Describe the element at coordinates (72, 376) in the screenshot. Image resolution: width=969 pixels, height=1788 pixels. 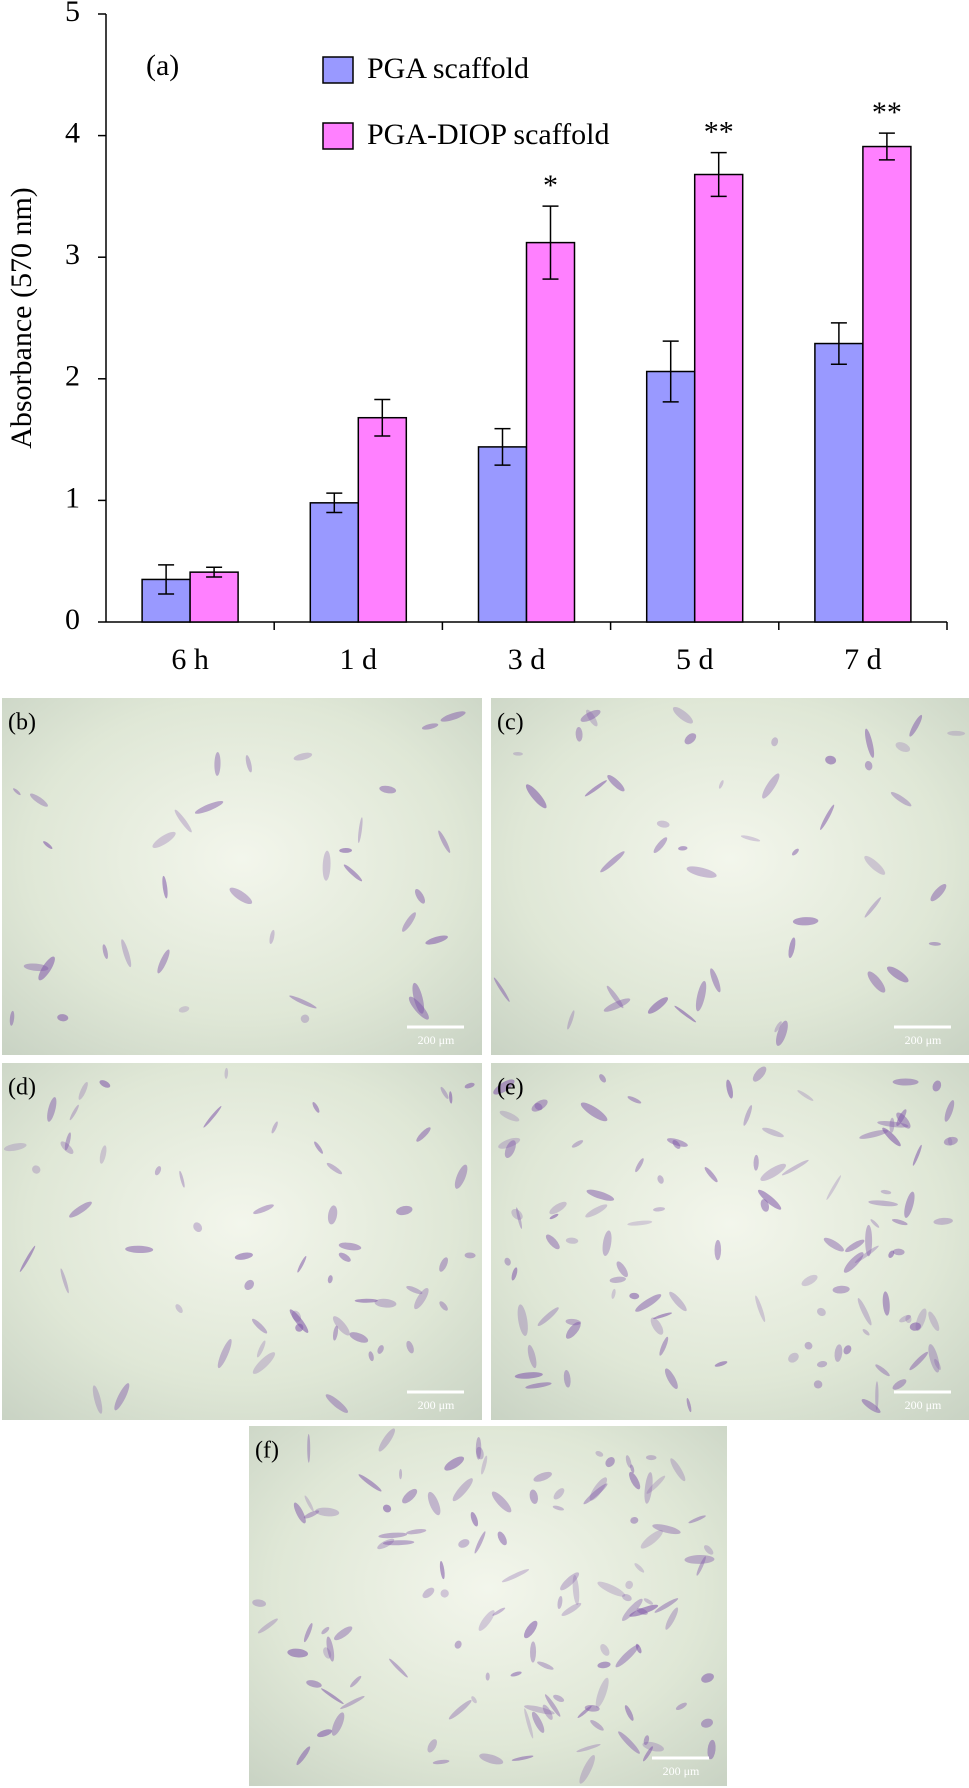
I see `y-tick-label: 2` at that location.